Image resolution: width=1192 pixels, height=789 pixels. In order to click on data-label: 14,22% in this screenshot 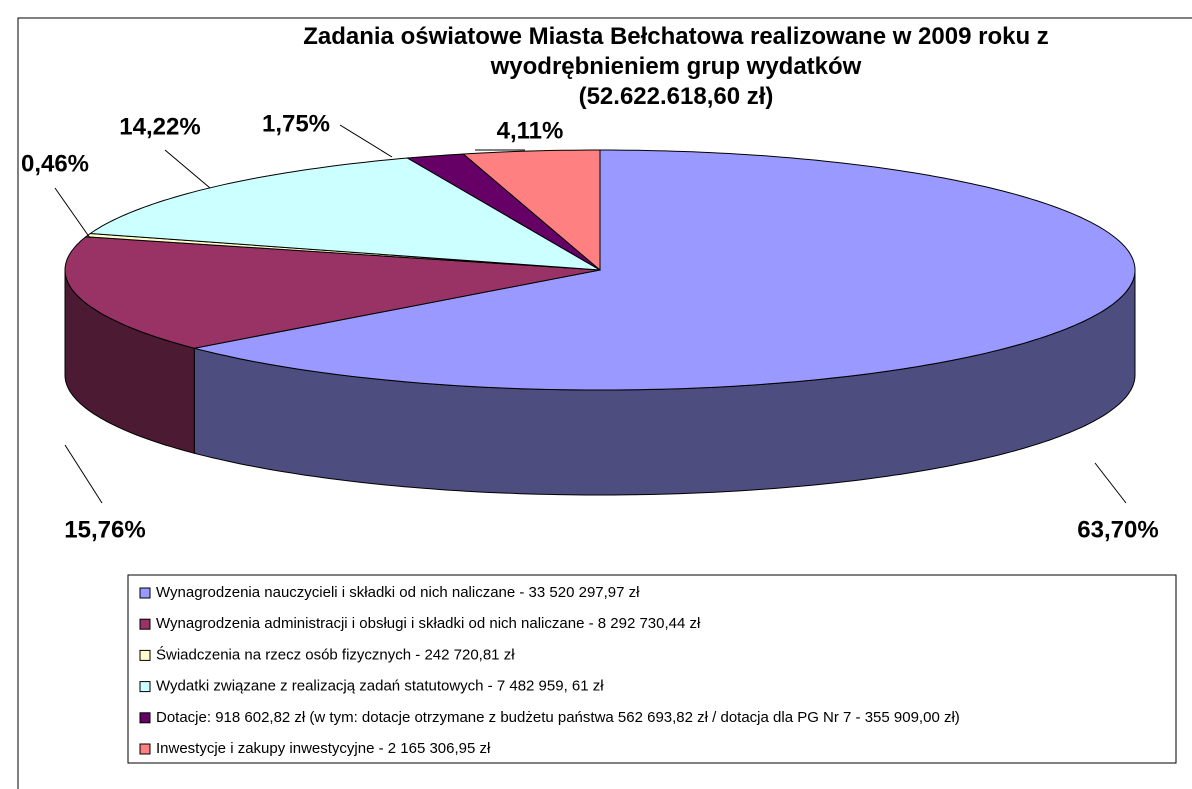, I will do `click(159, 126)`.